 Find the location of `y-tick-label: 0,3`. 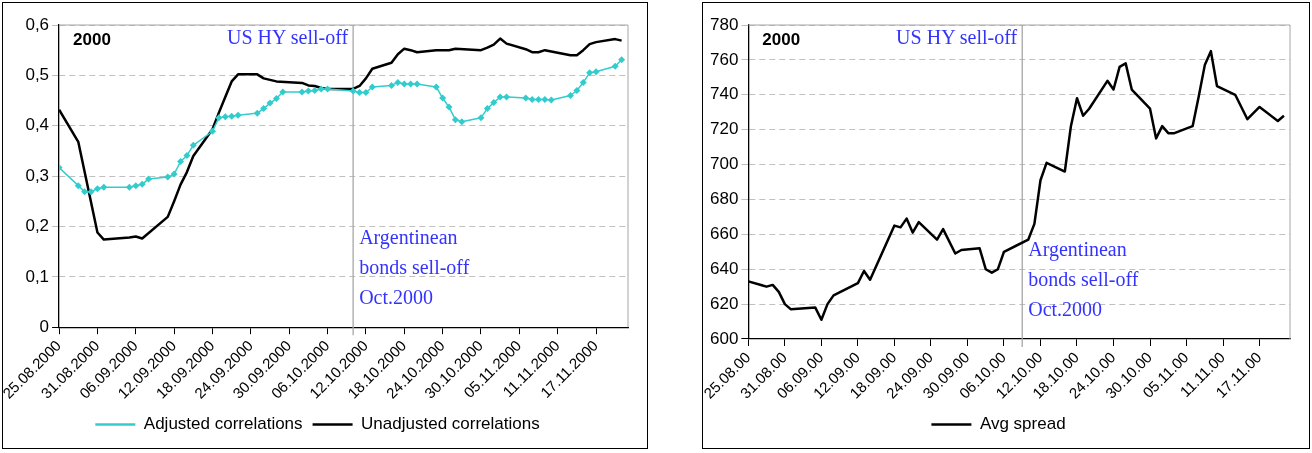

y-tick-label: 0,3 is located at coordinates (37, 175).